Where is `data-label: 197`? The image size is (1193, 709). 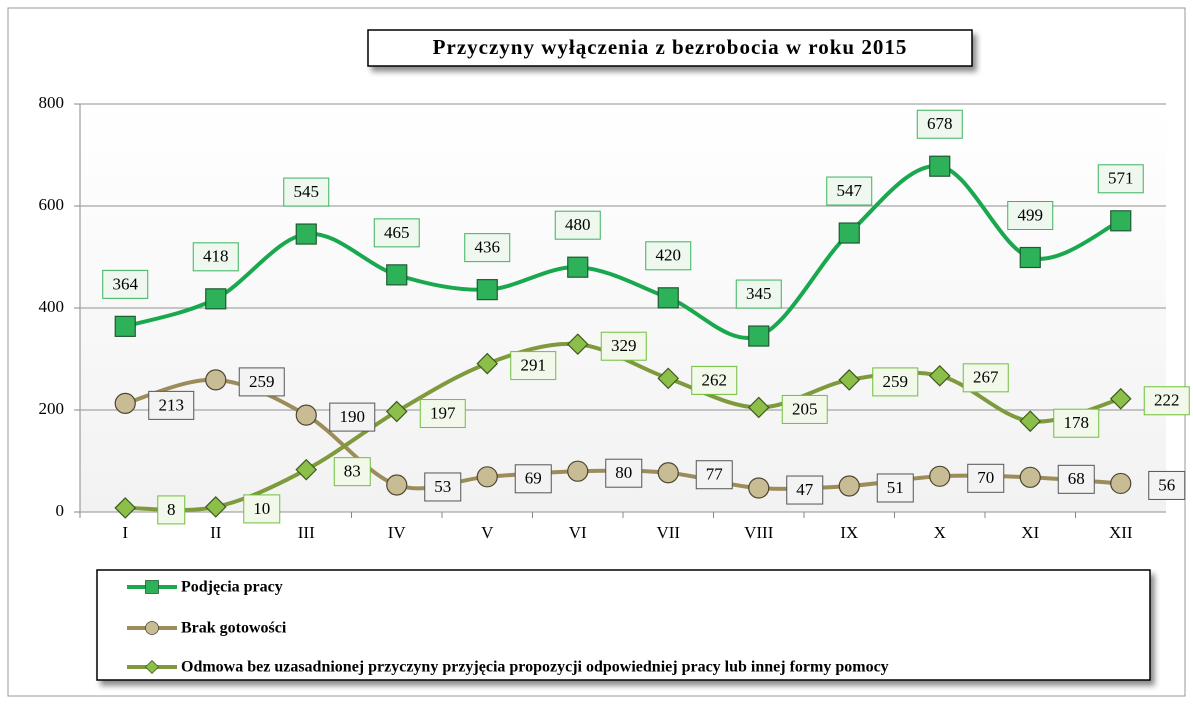
data-label: 197 is located at coordinates (443, 412).